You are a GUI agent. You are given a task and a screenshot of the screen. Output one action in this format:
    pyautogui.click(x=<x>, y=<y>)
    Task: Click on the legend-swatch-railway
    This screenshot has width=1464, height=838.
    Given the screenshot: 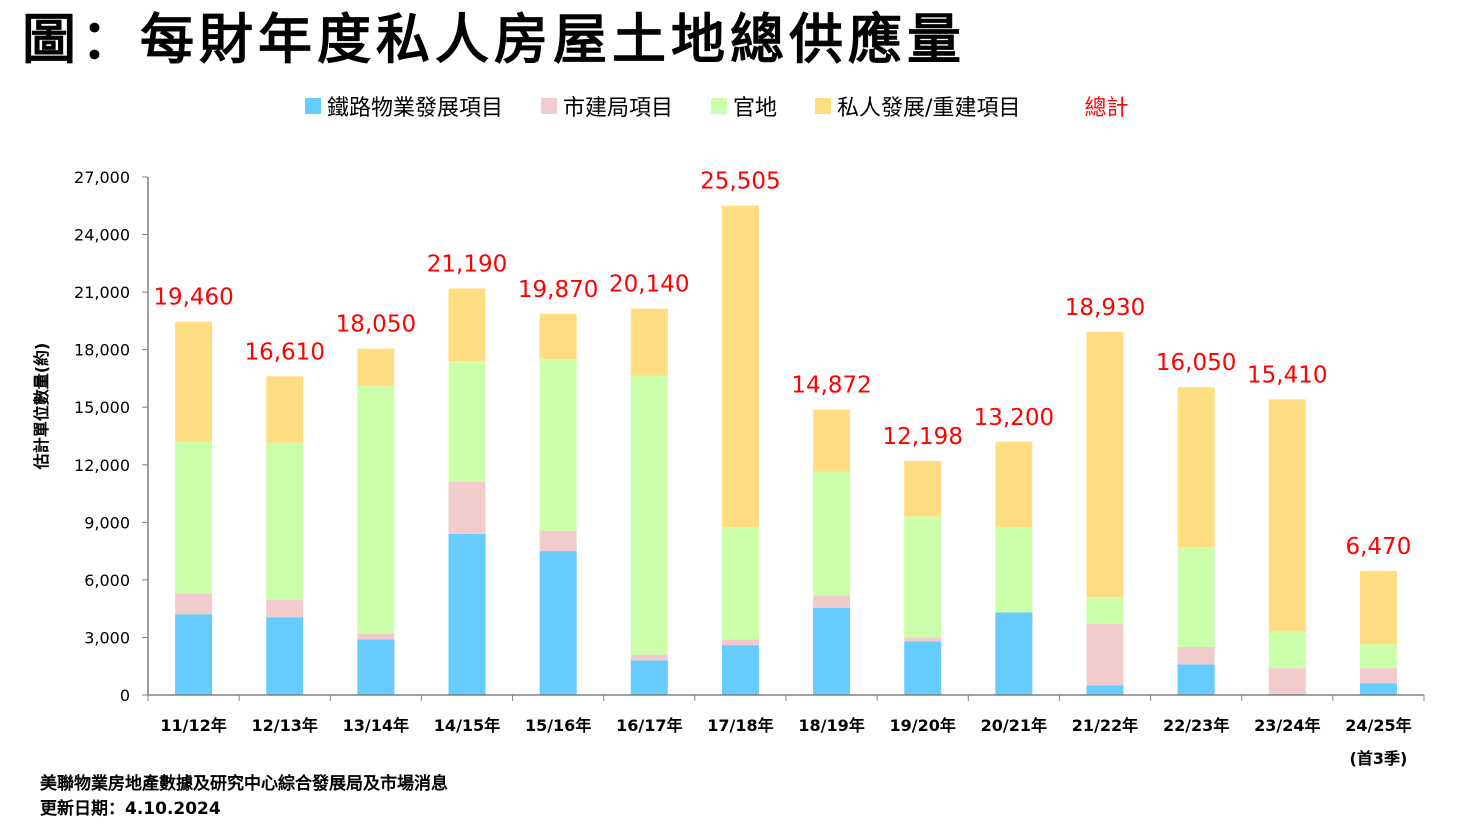 What is the action you would take?
    pyautogui.click(x=313, y=106)
    